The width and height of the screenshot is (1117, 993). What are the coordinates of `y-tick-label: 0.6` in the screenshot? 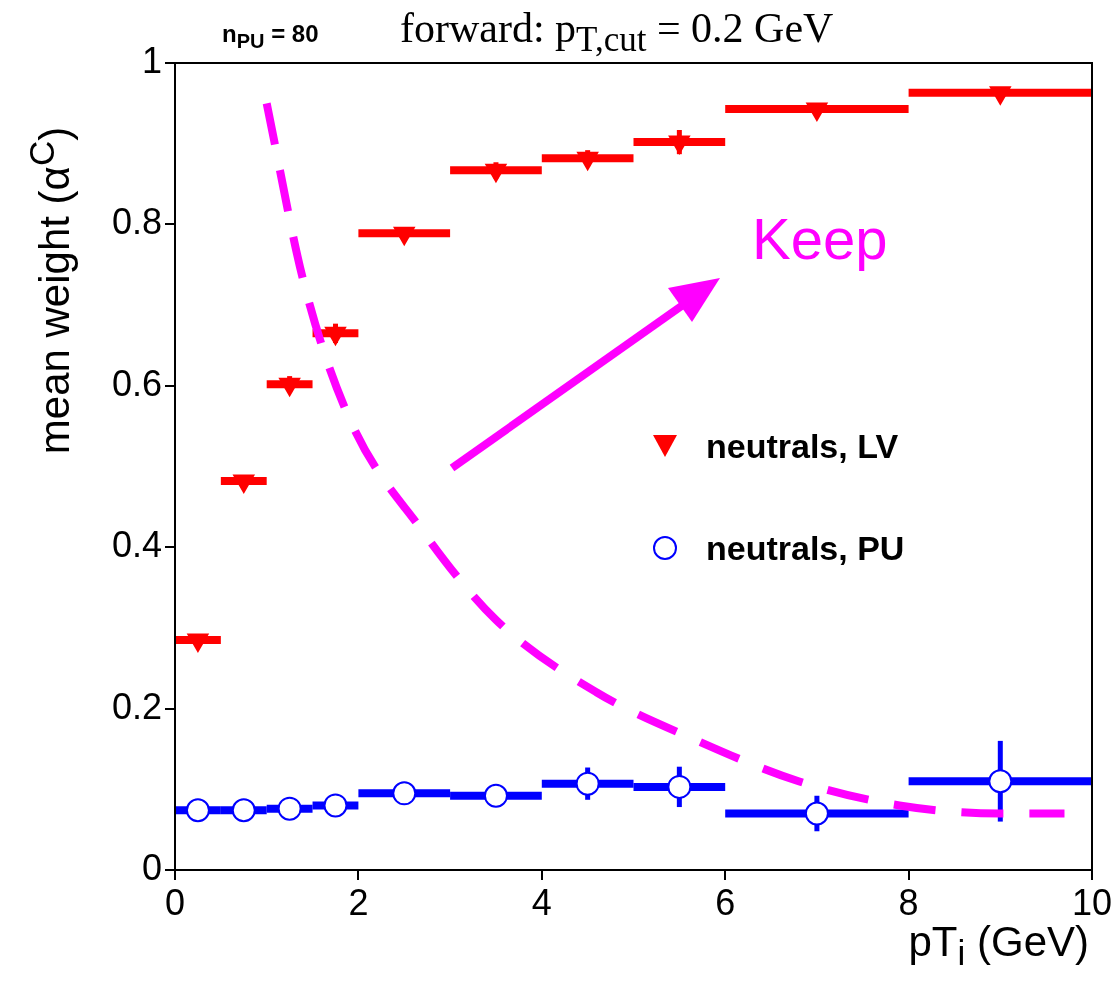 It's located at (136, 383).